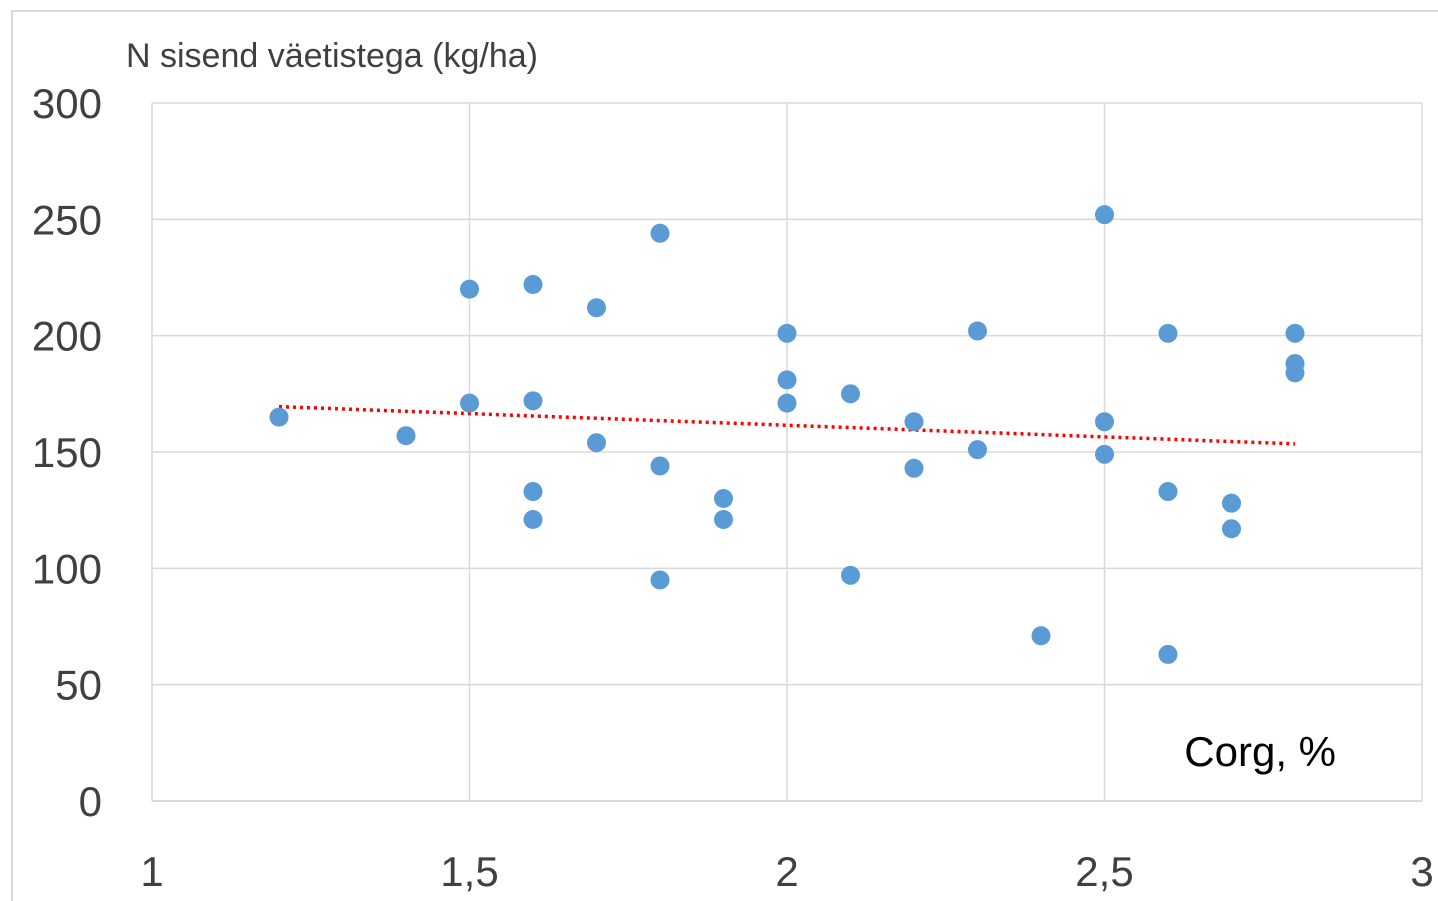 The width and height of the screenshot is (1438, 901). What do you see at coordinates (1421, 871) in the screenshot?
I see `x-tick-label: 3` at bounding box center [1421, 871].